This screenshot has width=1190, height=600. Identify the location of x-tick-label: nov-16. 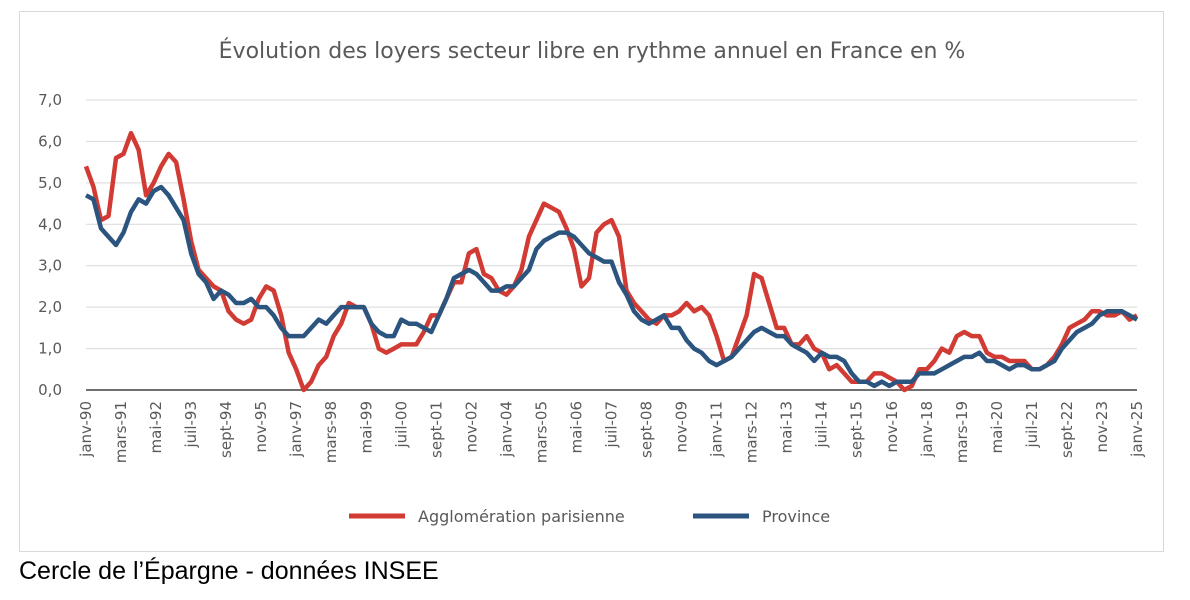
(892, 427).